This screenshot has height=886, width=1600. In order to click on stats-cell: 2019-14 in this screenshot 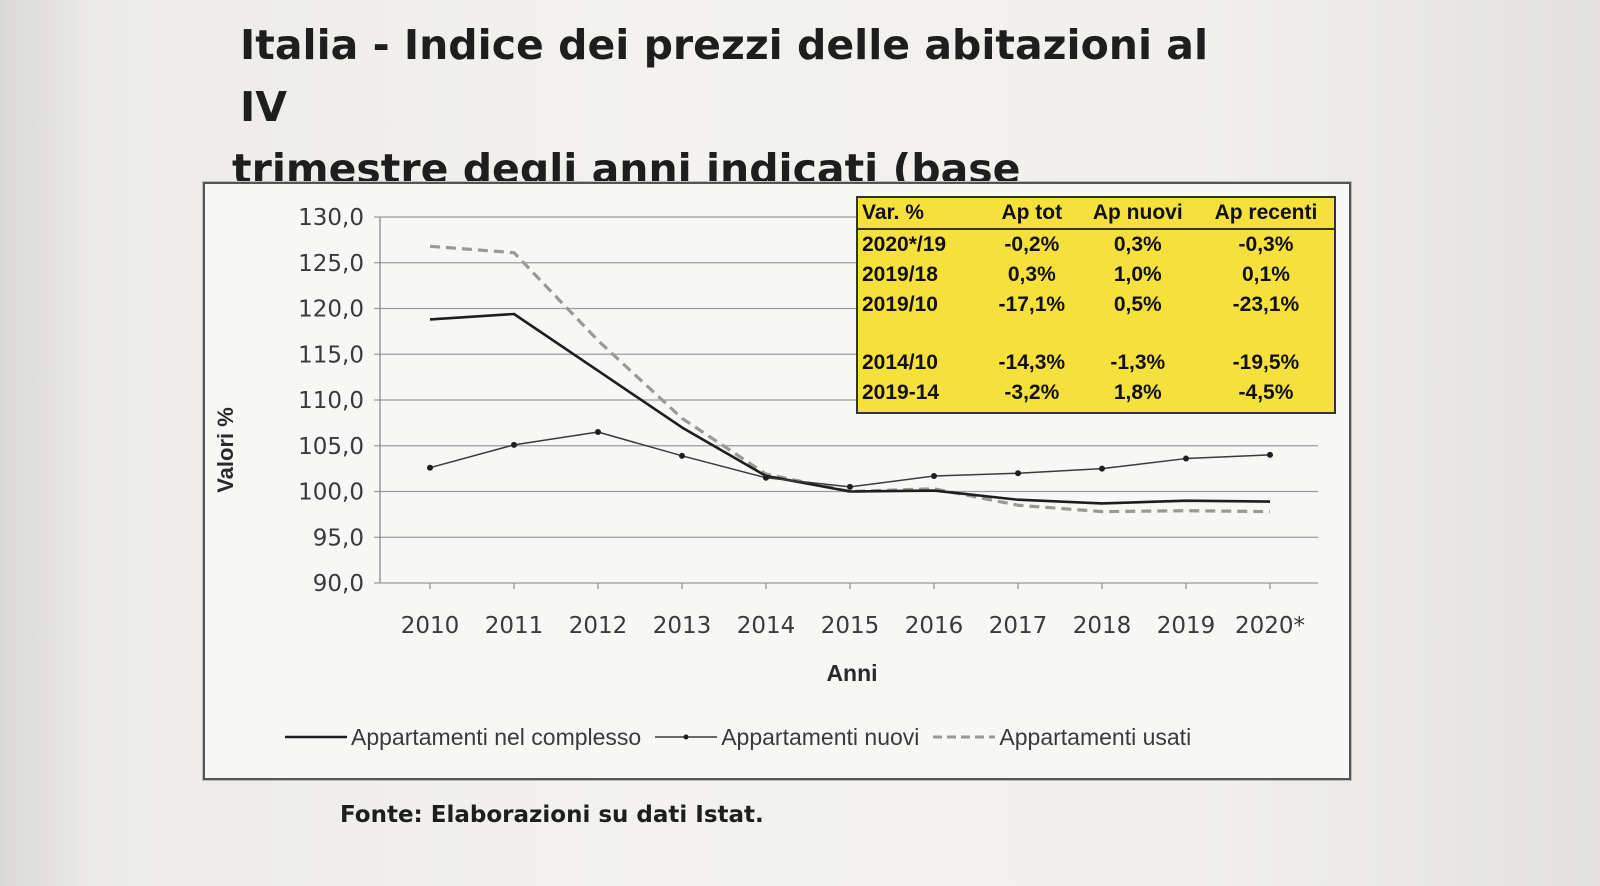, I will do `click(901, 392)`.